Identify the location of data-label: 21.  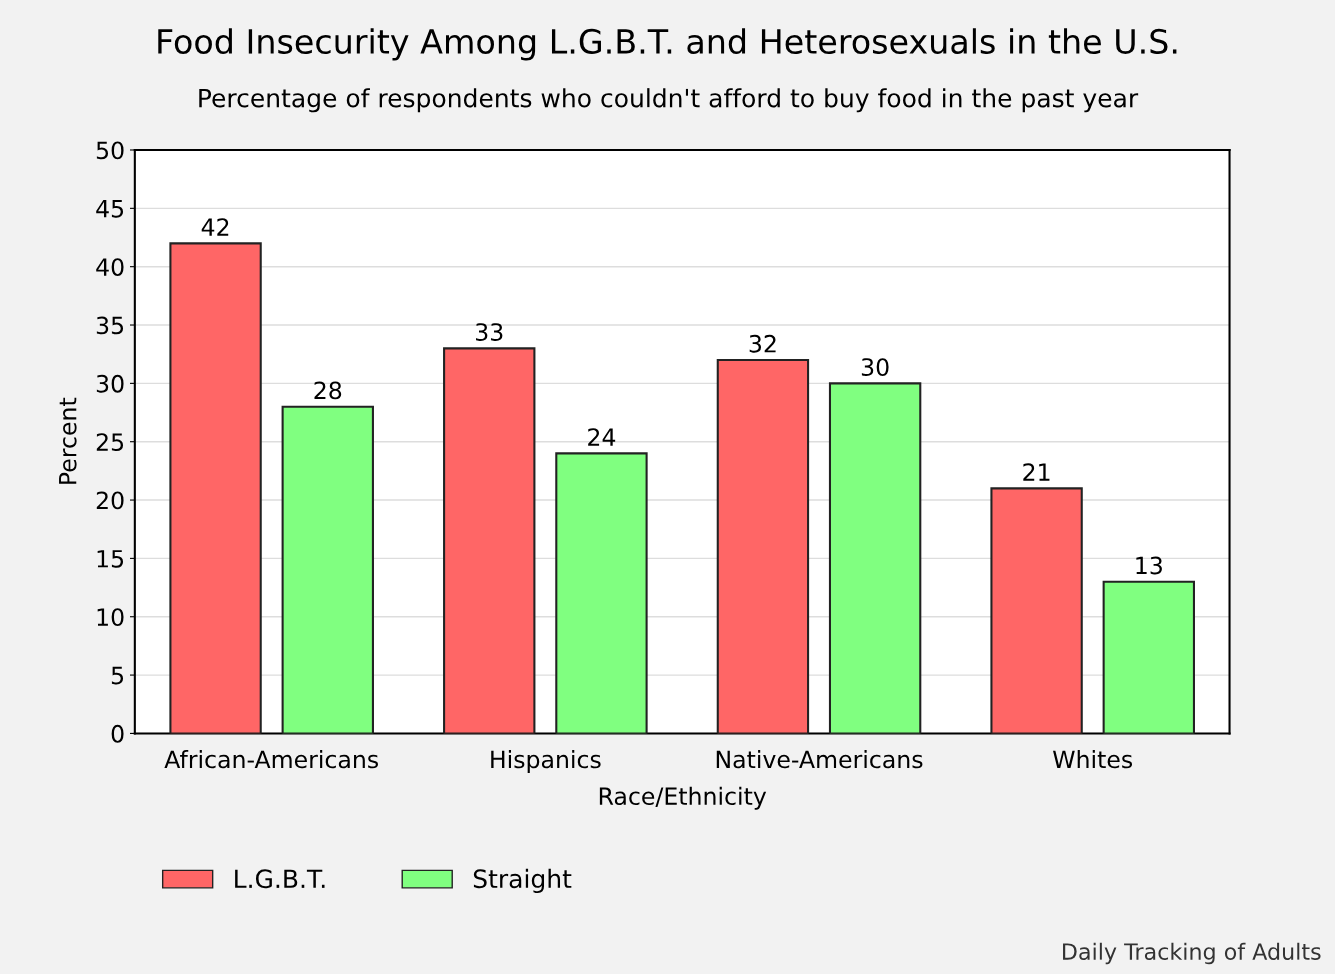
(1036, 472).